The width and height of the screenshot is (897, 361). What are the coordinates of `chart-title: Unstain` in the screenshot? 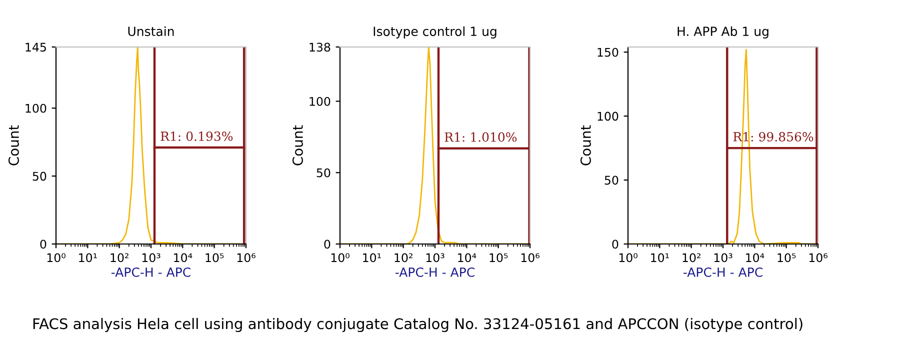 It's located at (151, 31).